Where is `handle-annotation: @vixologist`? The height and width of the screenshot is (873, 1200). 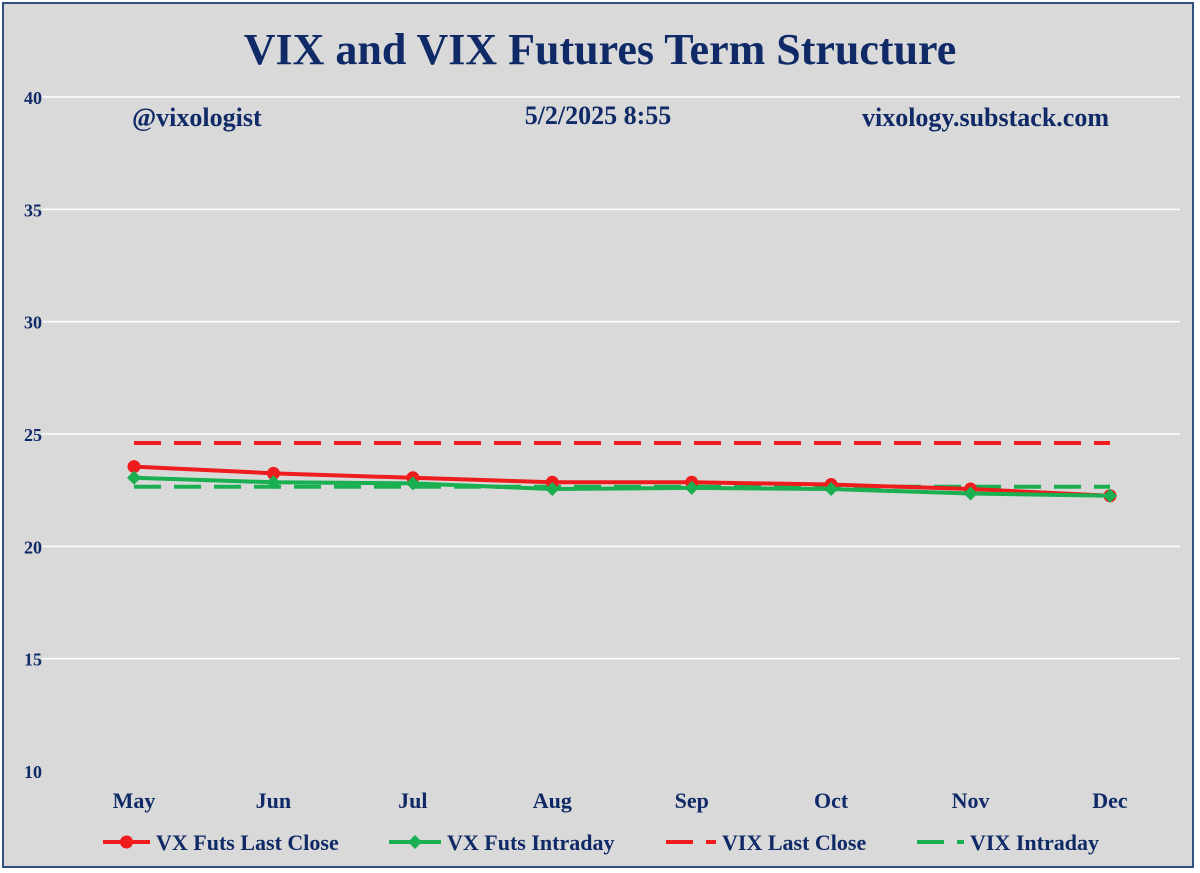
handle-annotation: @vixologist is located at coordinates (197, 117).